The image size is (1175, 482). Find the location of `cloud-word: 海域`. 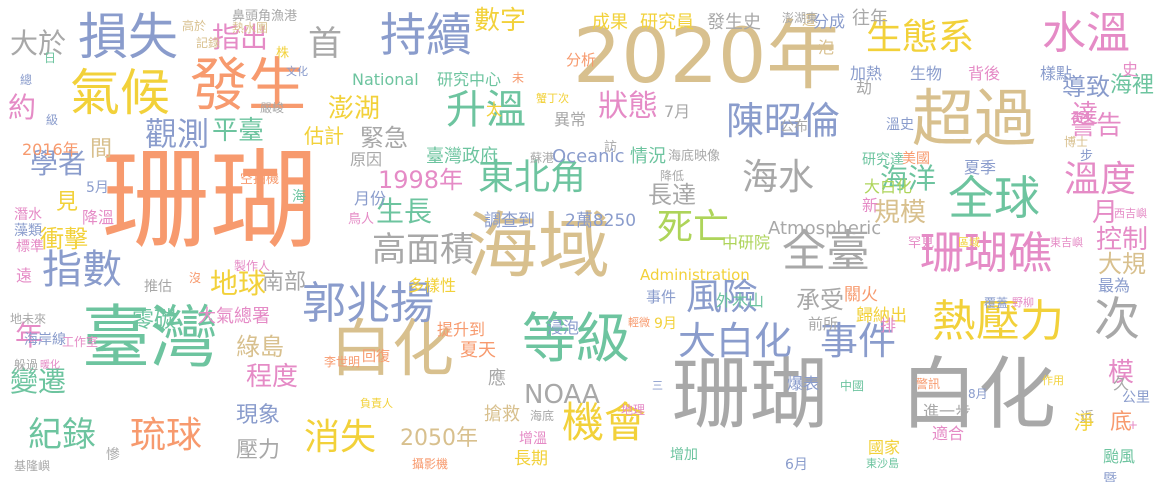

cloud-word: 海域 is located at coordinates (538, 246).